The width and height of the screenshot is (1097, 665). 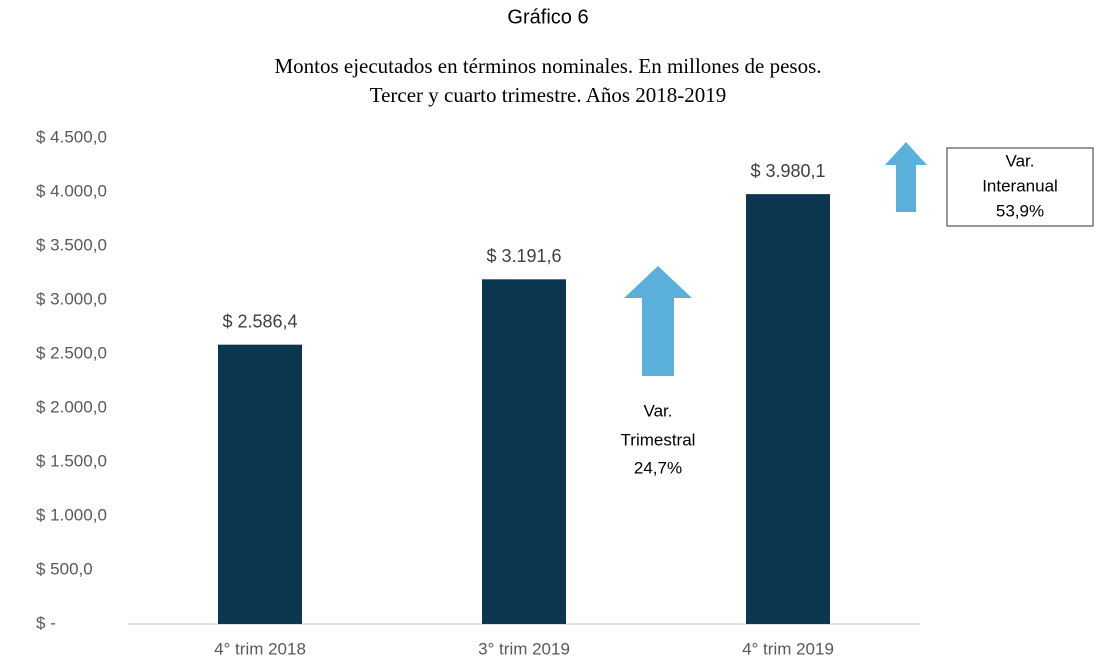 I want to click on data-label: $ 3.191,6, so click(x=523, y=256).